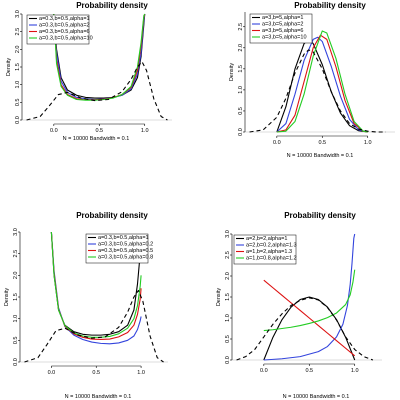  Describe the element at coordinates (282, 18) in the screenshot. I see `legend-label: a=3,b=5,alpha=1` at that location.